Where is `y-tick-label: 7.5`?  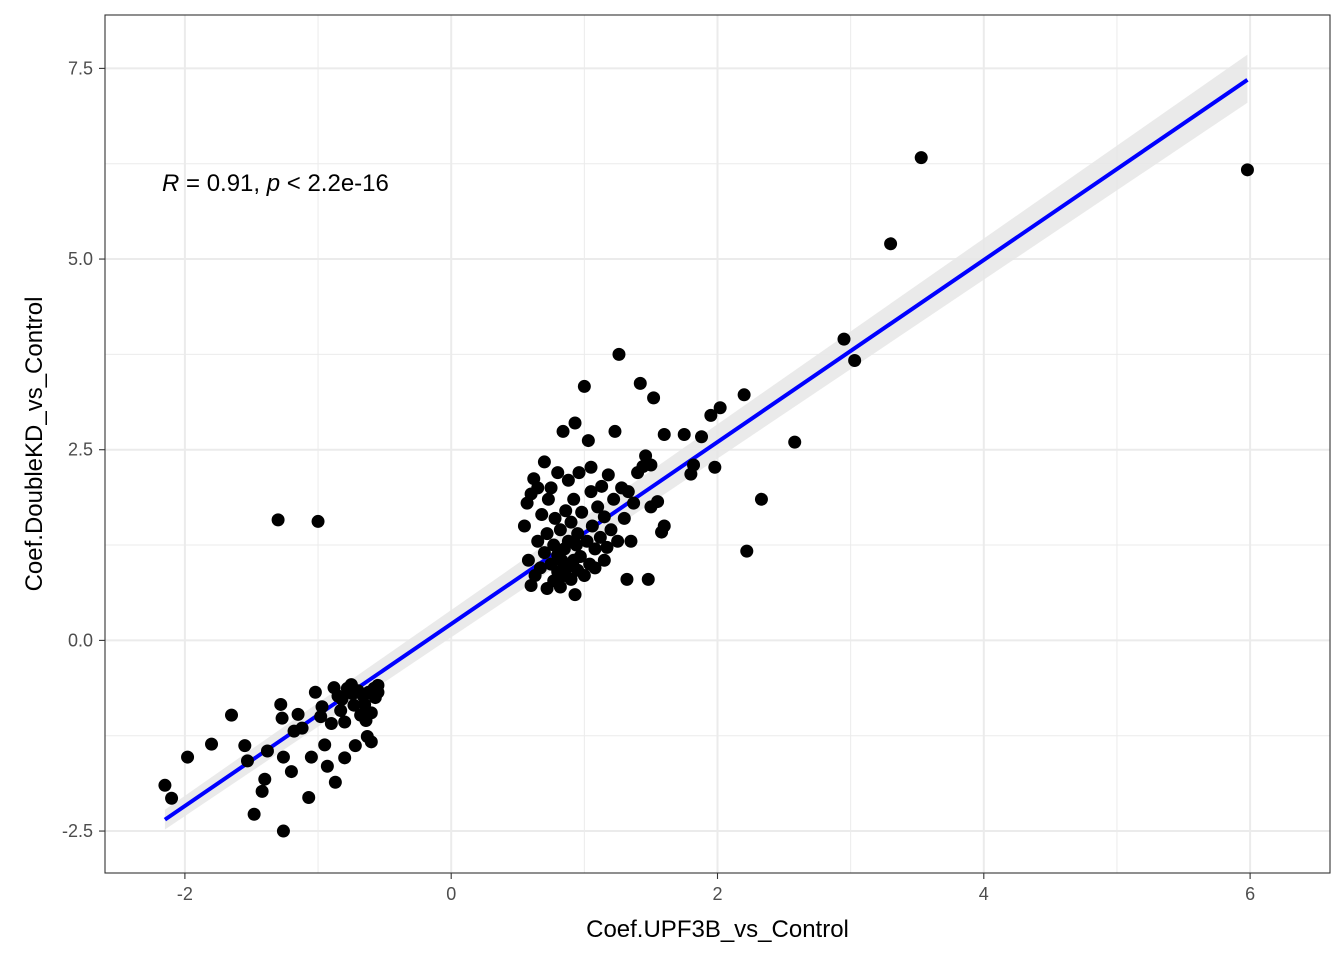 y-tick-label: 7.5 is located at coordinates (80, 68).